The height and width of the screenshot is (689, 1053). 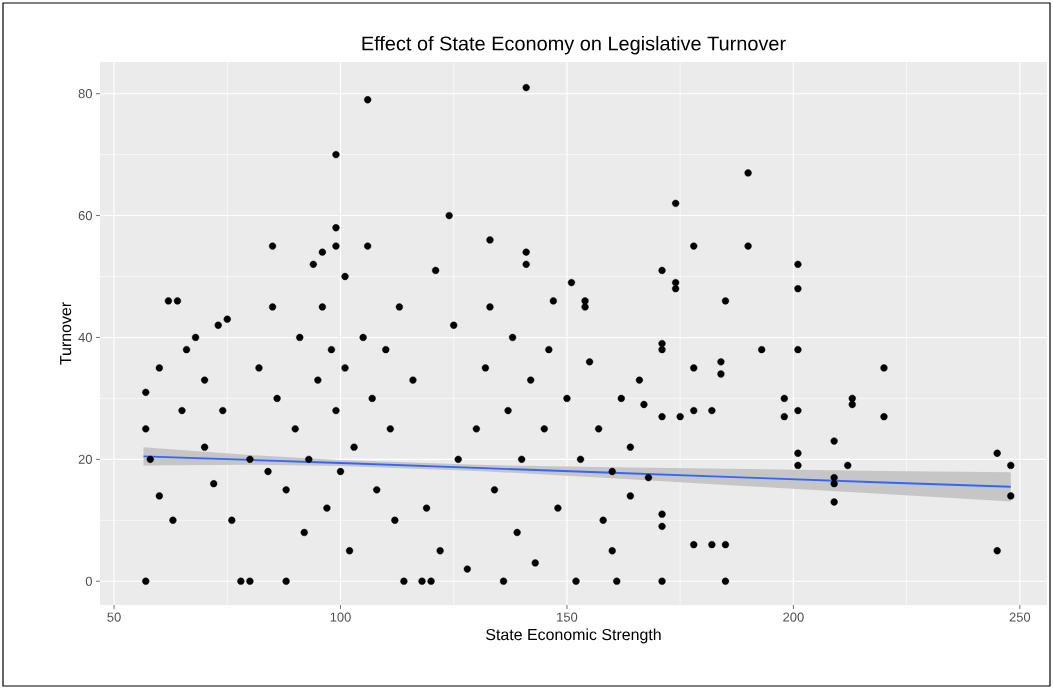 What do you see at coordinates (85, 215) in the screenshot?
I see `y-tick-label: 60` at bounding box center [85, 215].